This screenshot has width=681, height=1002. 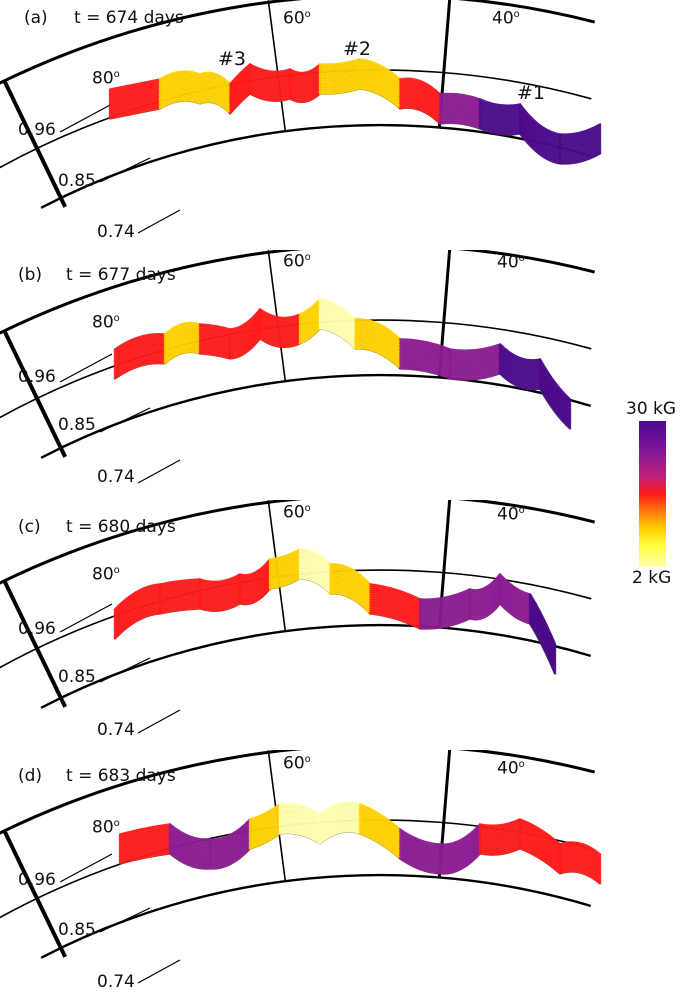 I want to click on latitude-label-80: 80o, so click(x=106, y=78).